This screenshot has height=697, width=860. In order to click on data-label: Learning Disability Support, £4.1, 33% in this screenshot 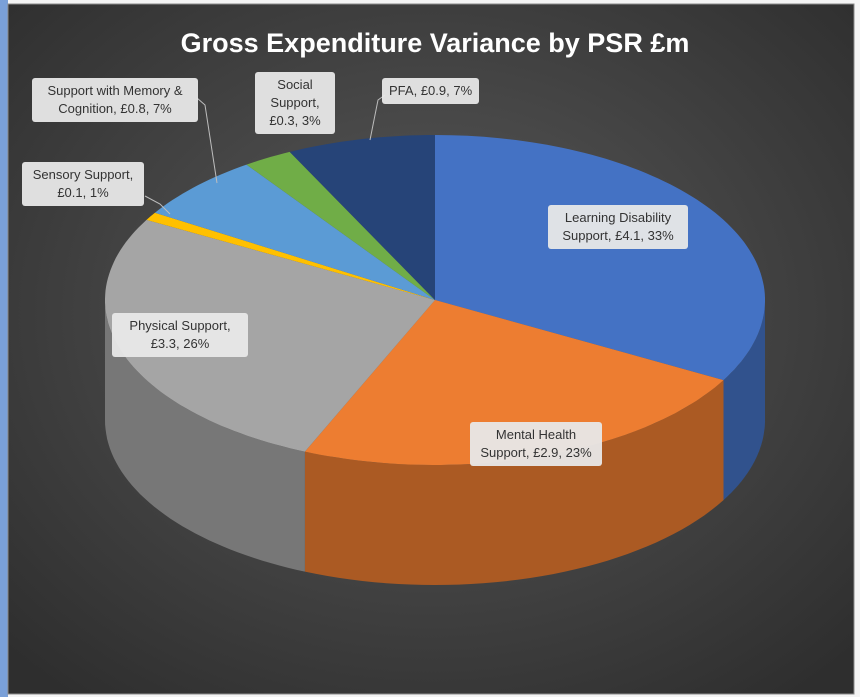, I will do `click(618, 227)`.